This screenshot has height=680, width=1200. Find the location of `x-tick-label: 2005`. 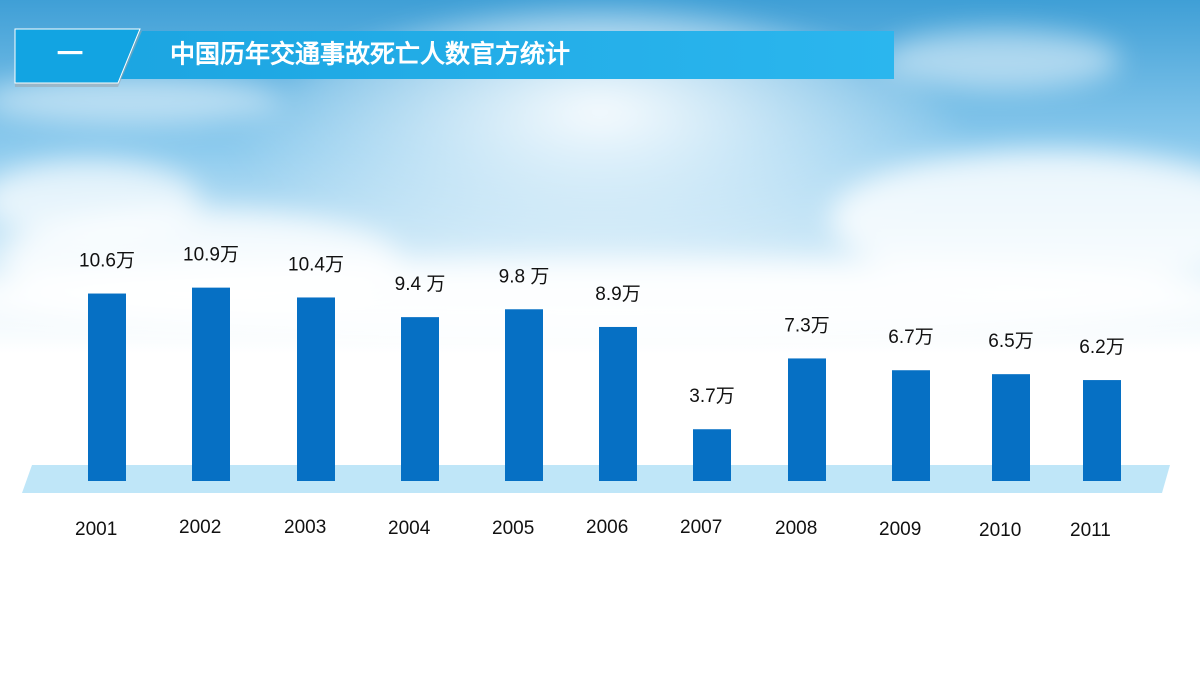

x-tick-label: 2005 is located at coordinates (513, 528).